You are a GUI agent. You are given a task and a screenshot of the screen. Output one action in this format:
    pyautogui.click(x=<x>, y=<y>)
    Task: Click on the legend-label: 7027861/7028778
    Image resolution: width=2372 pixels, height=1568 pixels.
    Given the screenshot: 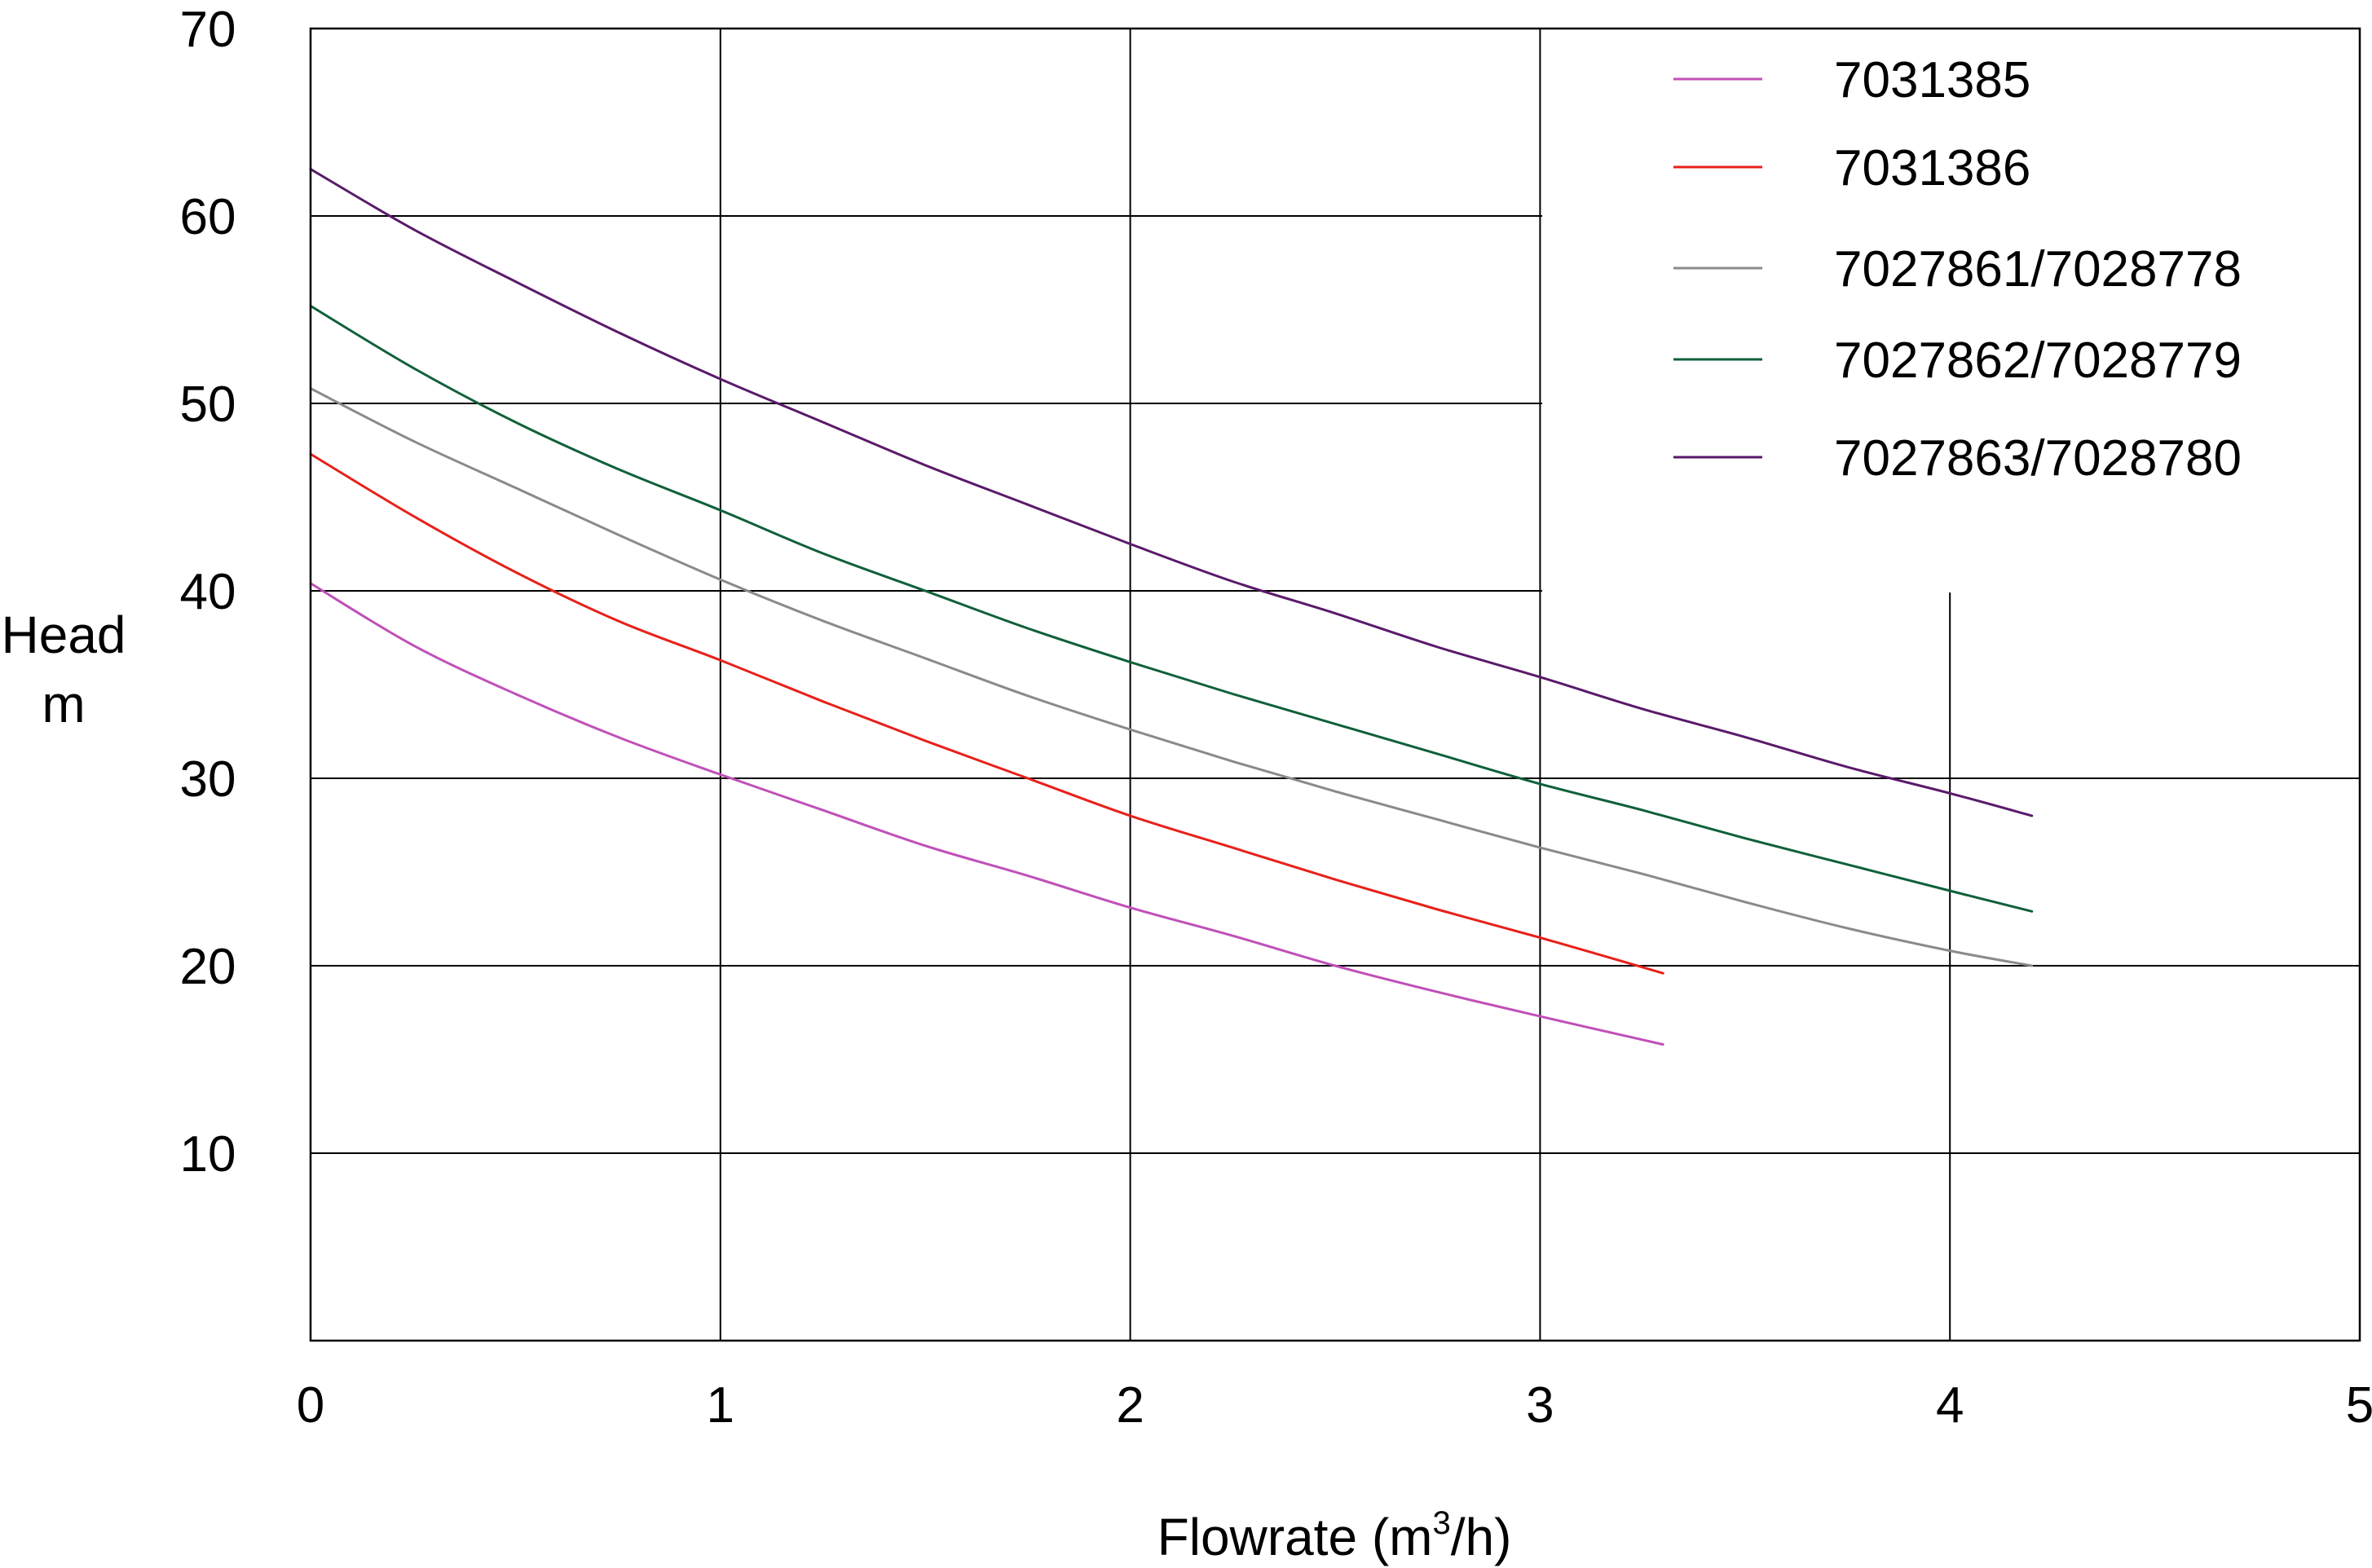 What is the action you would take?
    pyautogui.click(x=2038, y=269)
    